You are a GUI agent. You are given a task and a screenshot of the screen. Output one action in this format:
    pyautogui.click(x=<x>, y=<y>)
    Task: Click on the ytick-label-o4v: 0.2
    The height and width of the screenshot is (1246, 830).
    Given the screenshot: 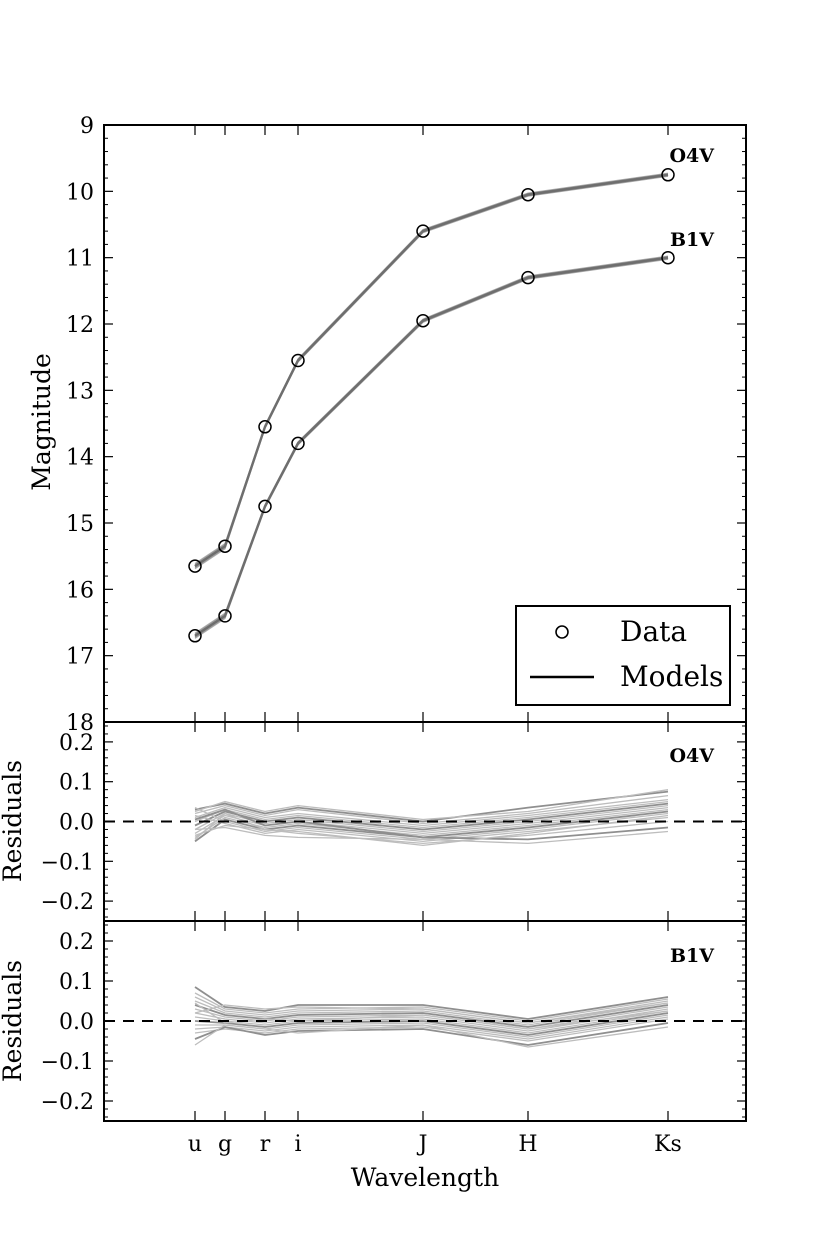 What is the action you would take?
    pyautogui.click(x=76, y=743)
    